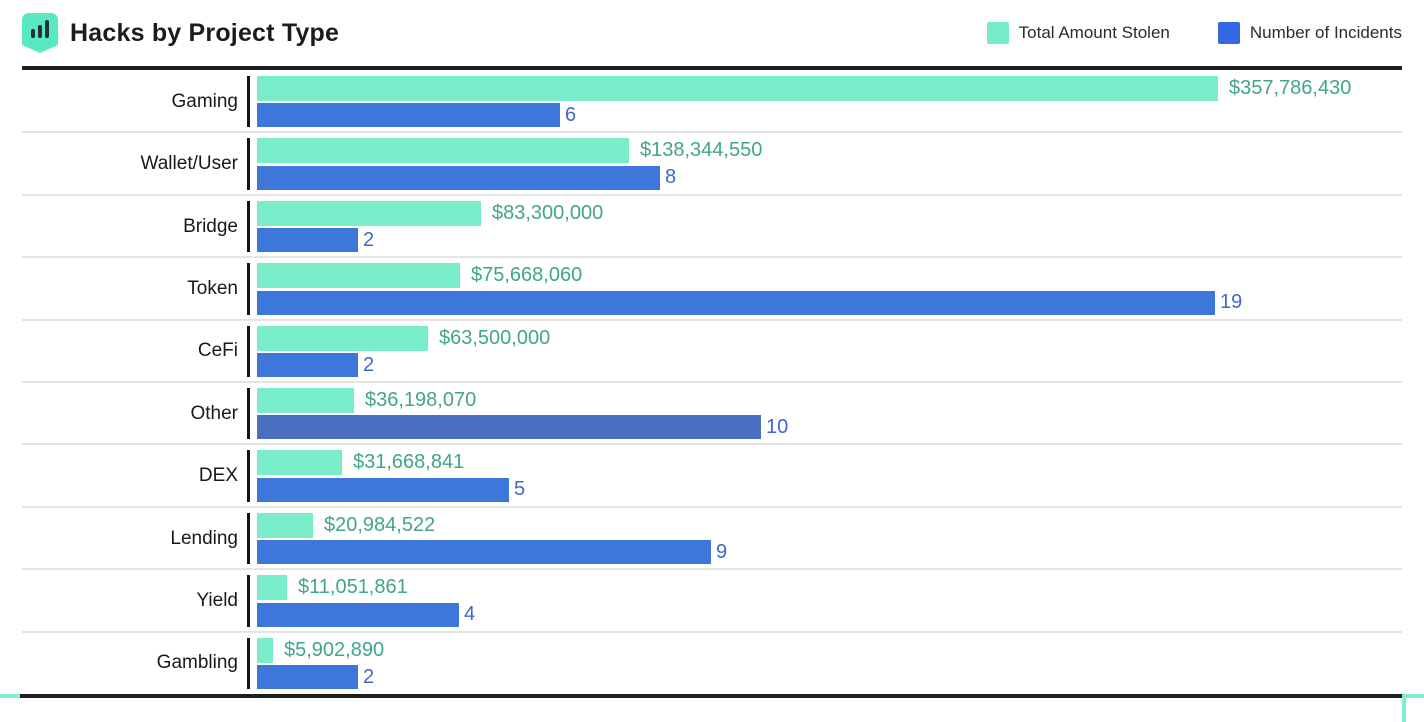  I want to click on row-bars: $5,902,890 2, so click(840, 663).